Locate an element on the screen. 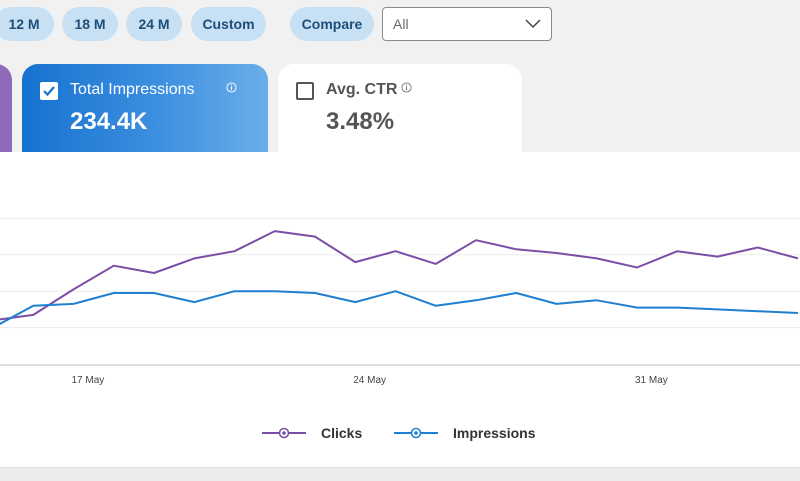  legend-marker-dot-impressions is located at coordinates (416, 433).